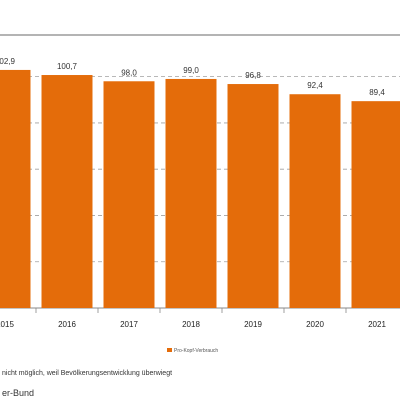  Describe the element at coordinates (169, 350) in the screenshot. I see `legend-swatch` at that location.